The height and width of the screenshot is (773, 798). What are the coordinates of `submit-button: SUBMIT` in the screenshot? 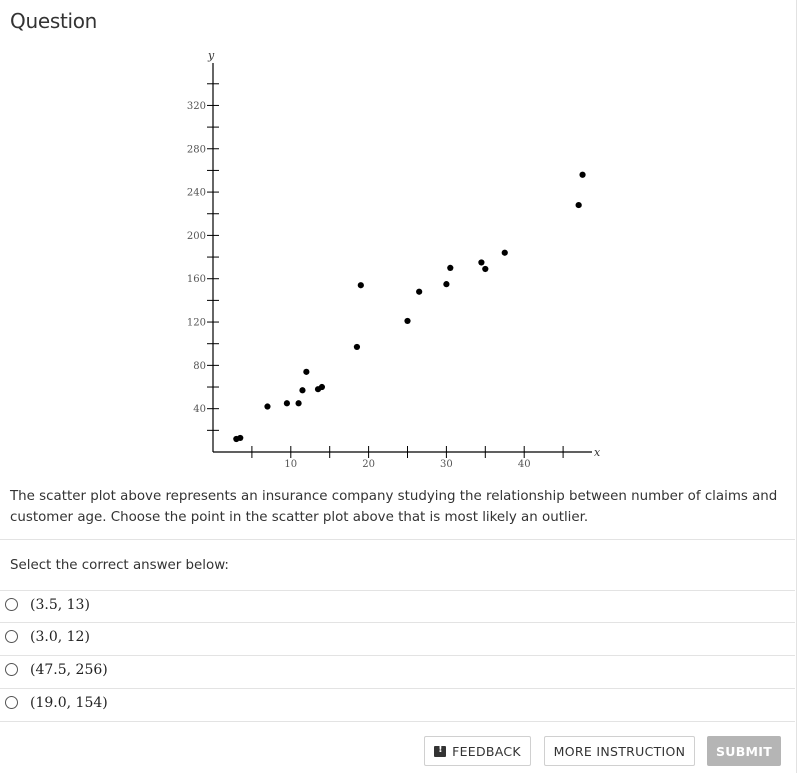 It's located at (744, 751).